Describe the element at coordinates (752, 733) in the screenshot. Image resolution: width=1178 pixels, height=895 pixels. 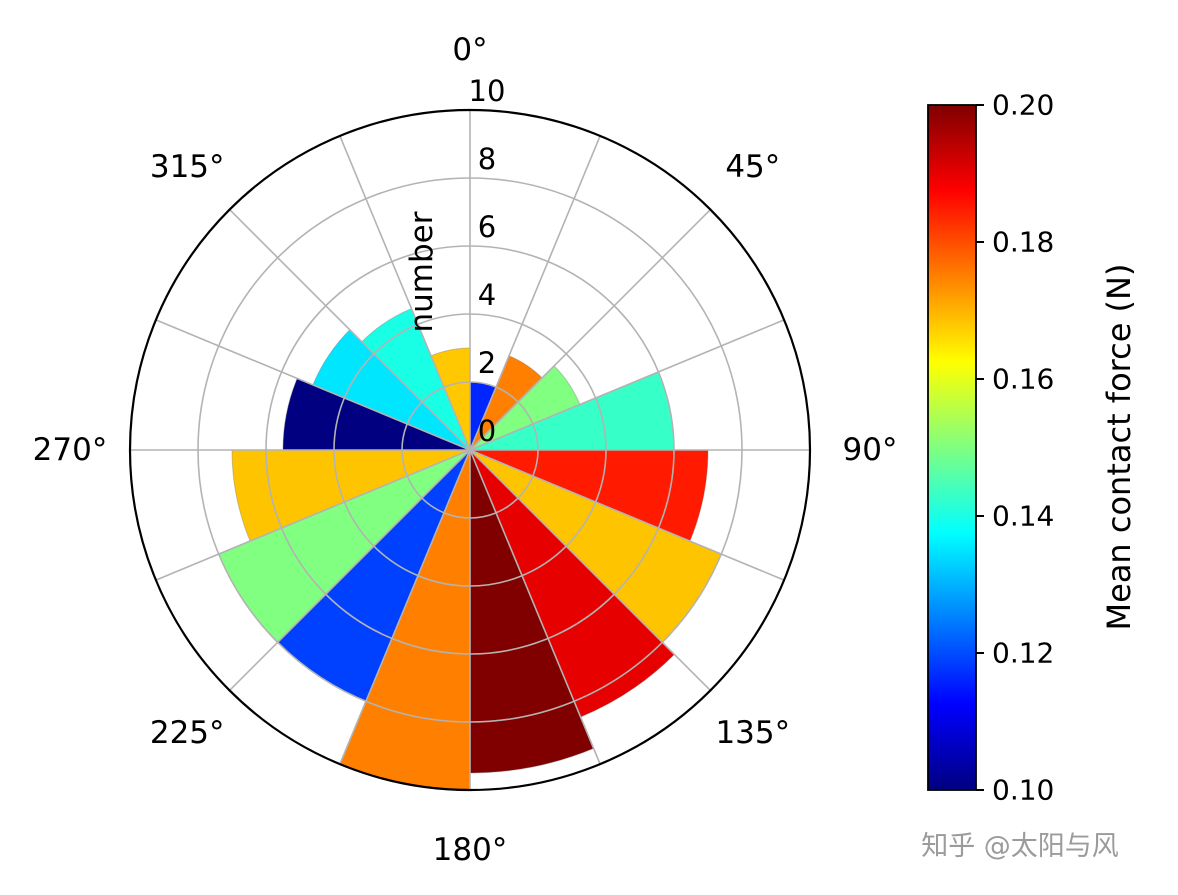
I see `angular-tick-label: 135°` at that location.